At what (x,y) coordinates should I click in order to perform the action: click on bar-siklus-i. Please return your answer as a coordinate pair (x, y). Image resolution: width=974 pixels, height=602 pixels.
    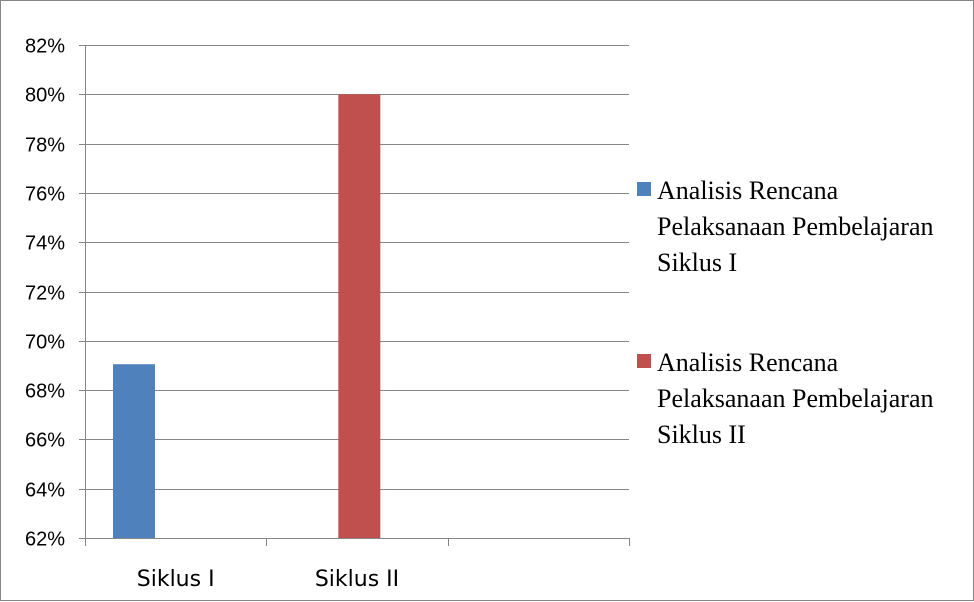
    Looking at the image, I should click on (134, 451).